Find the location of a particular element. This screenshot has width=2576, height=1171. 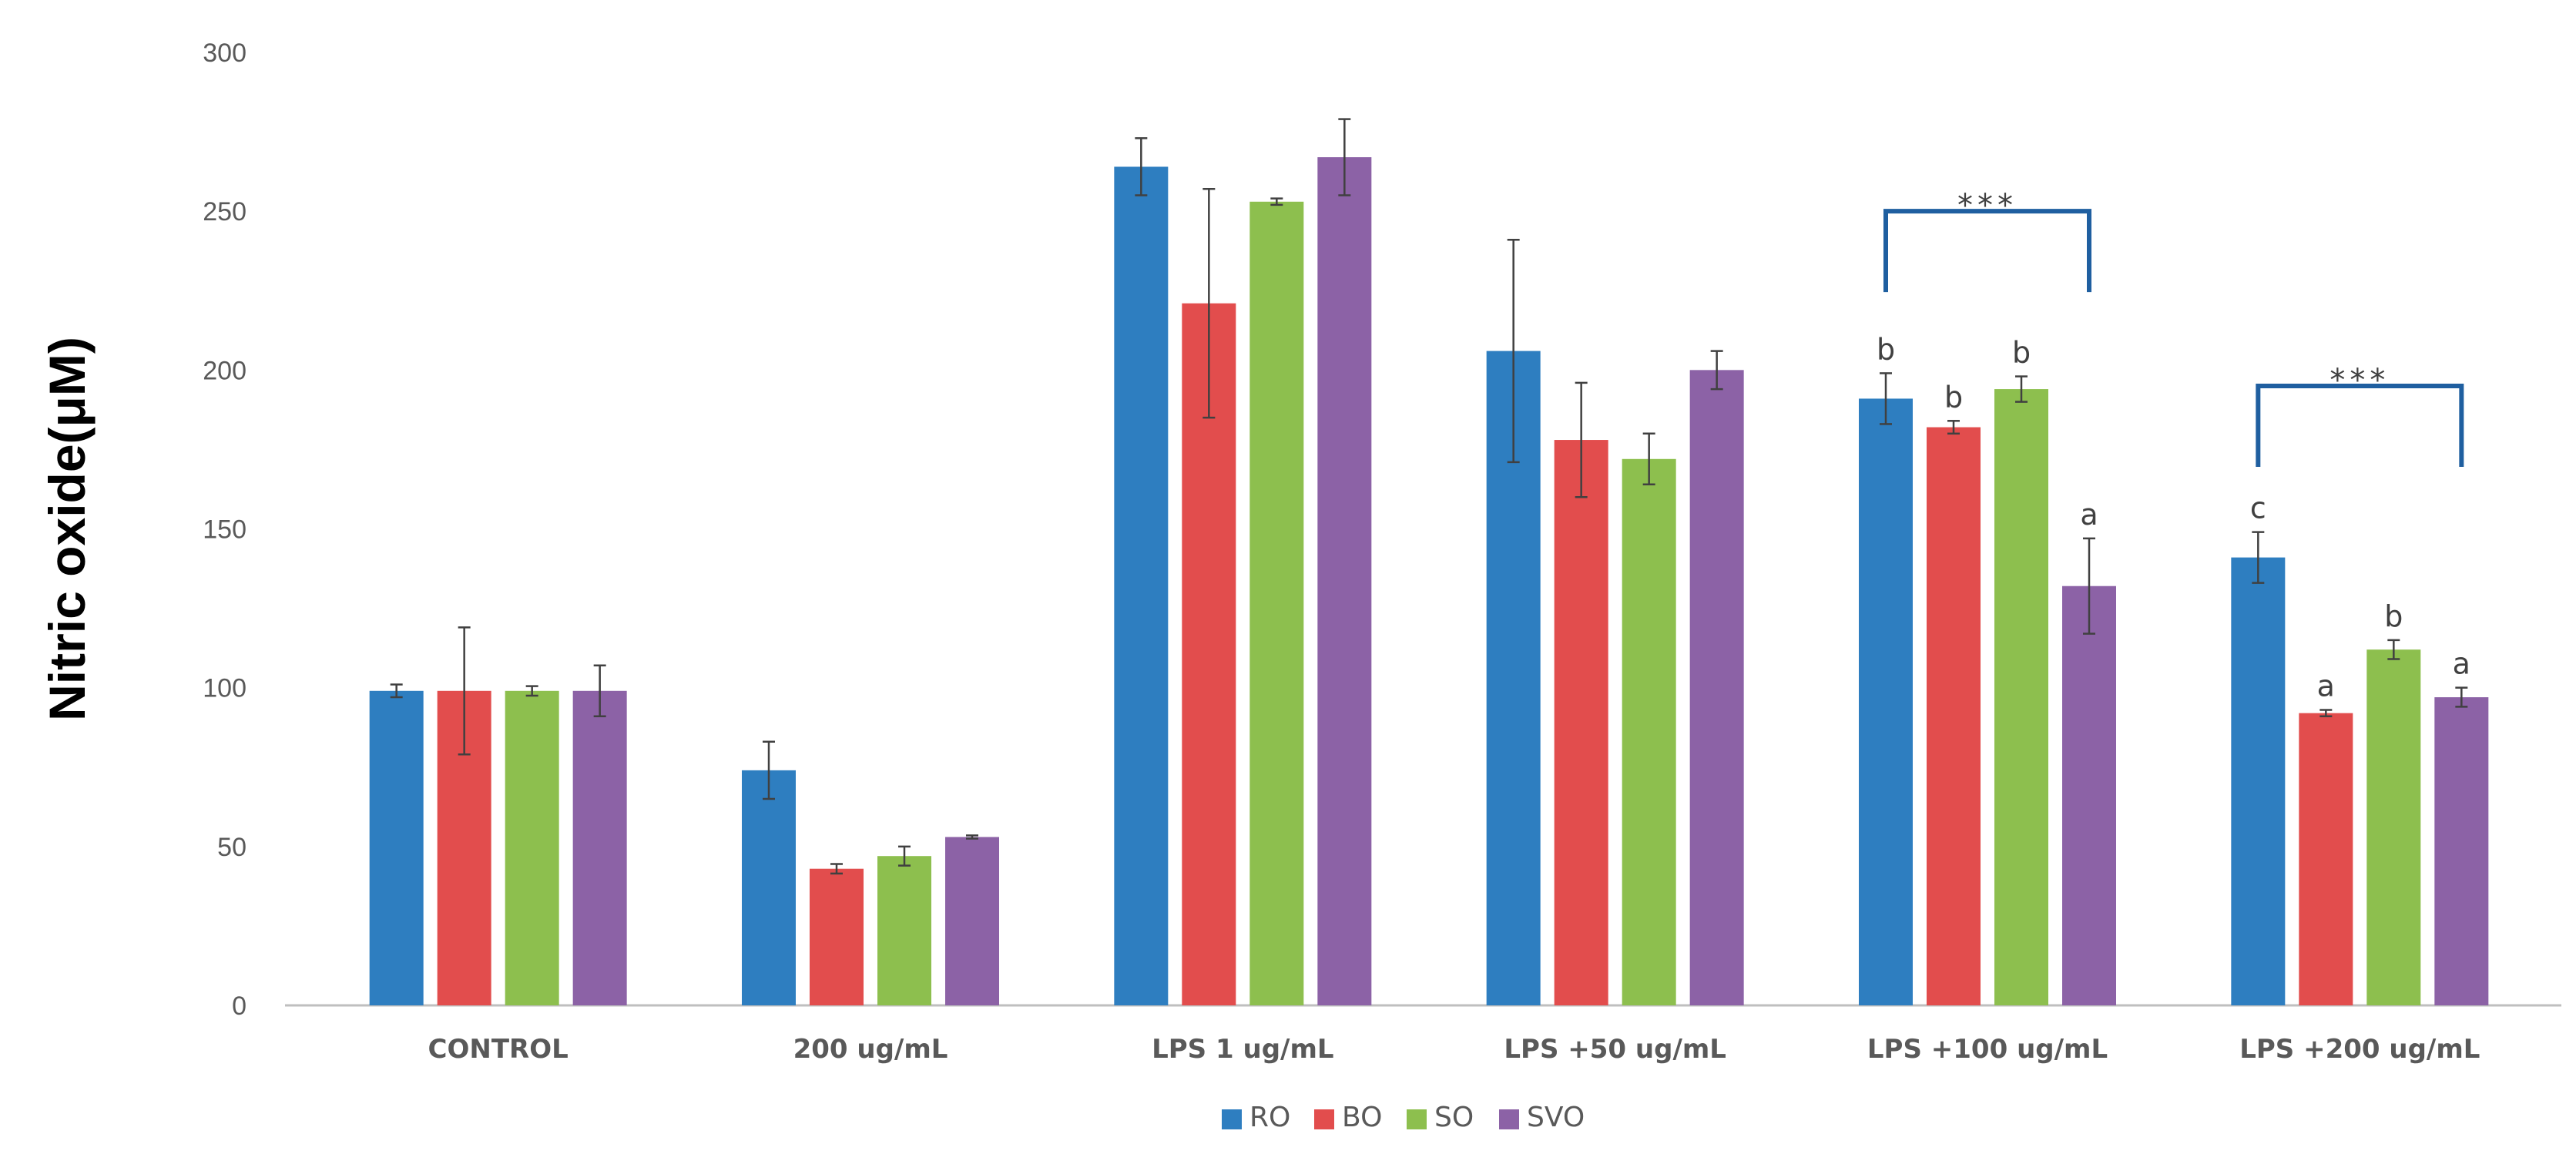

x-category-label: LPS +50 ug/mL is located at coordinates (1615, 1049).